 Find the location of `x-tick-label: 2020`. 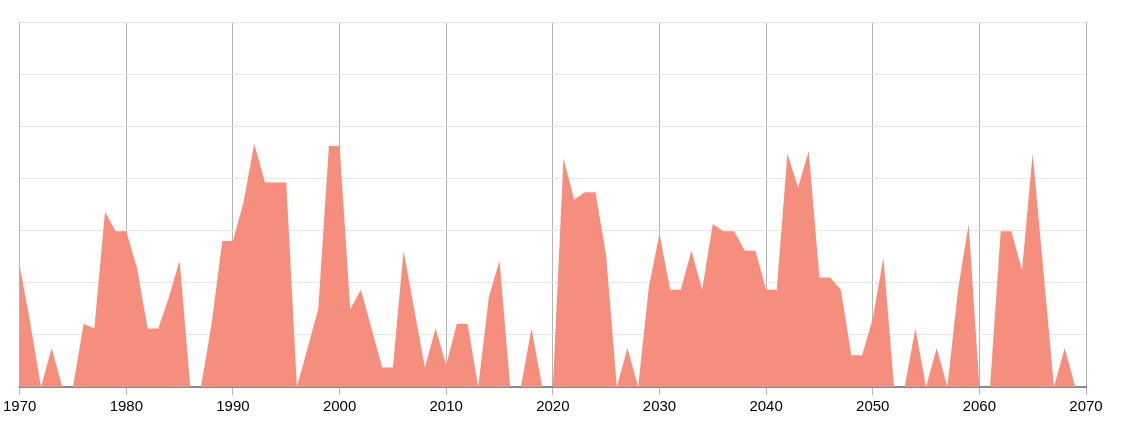

x-tick-label: 2020 is located at coordinates (553, 406).